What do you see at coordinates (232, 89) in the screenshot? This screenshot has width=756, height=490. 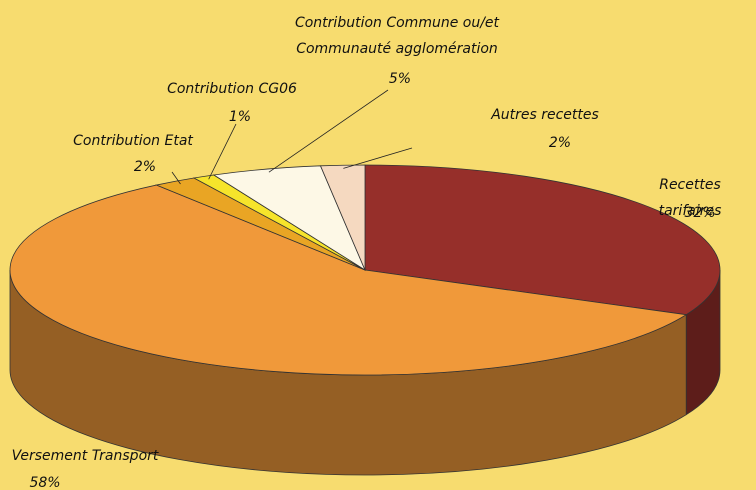 I see `slice-label: Contribution CG06` at bounding box center [232, 89].